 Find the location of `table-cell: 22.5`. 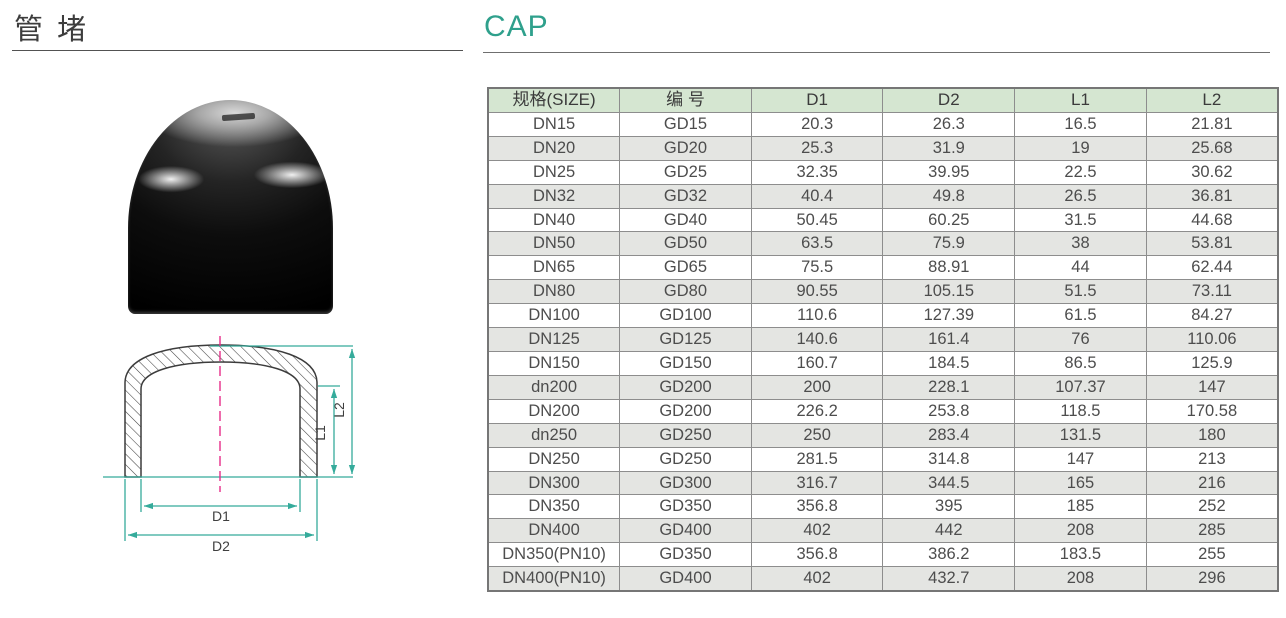

table-cell: 22.5 is located at coordinates (1080, 172).